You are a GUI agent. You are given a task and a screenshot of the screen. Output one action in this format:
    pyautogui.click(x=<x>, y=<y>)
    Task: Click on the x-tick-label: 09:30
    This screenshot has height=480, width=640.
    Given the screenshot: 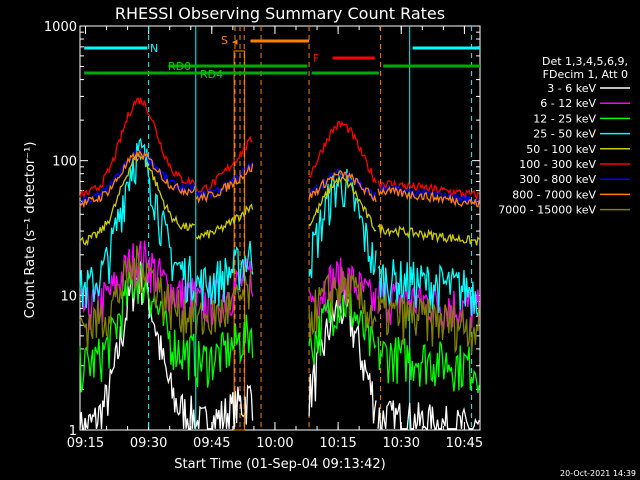 What is the action you would take?
    pyautogui.click(x=148, y=443)
    